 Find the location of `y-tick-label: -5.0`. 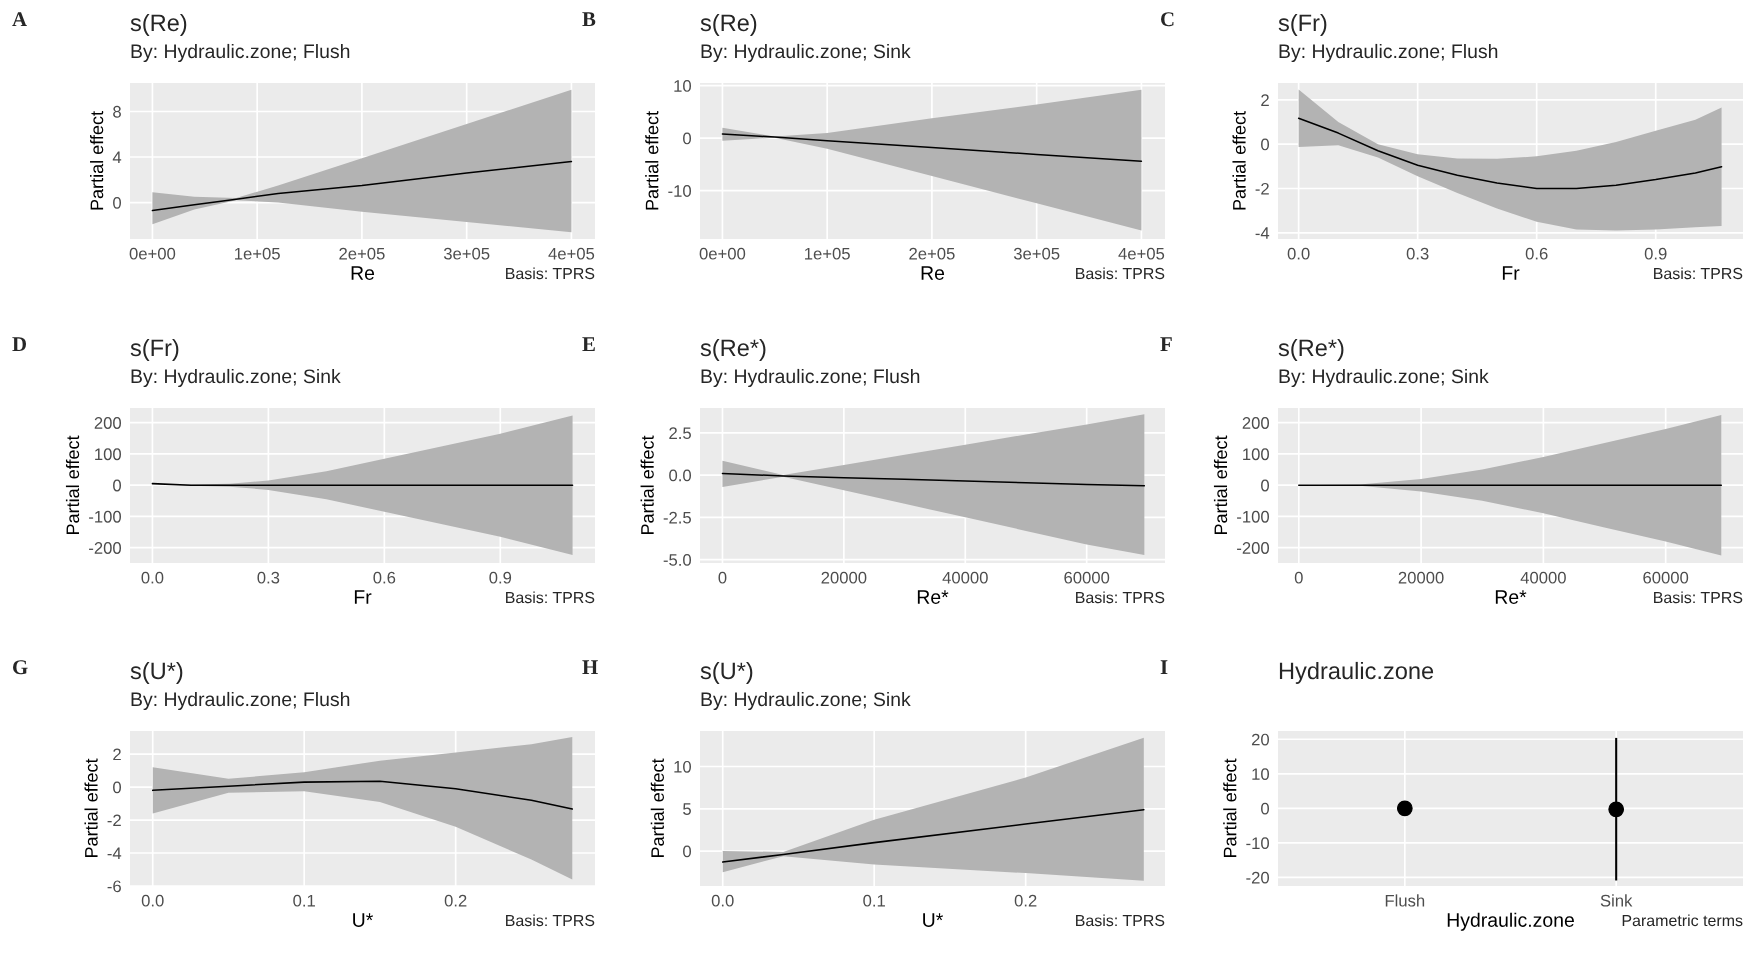

y-tick-label: -5.0 is located at coordinates (677, 560).